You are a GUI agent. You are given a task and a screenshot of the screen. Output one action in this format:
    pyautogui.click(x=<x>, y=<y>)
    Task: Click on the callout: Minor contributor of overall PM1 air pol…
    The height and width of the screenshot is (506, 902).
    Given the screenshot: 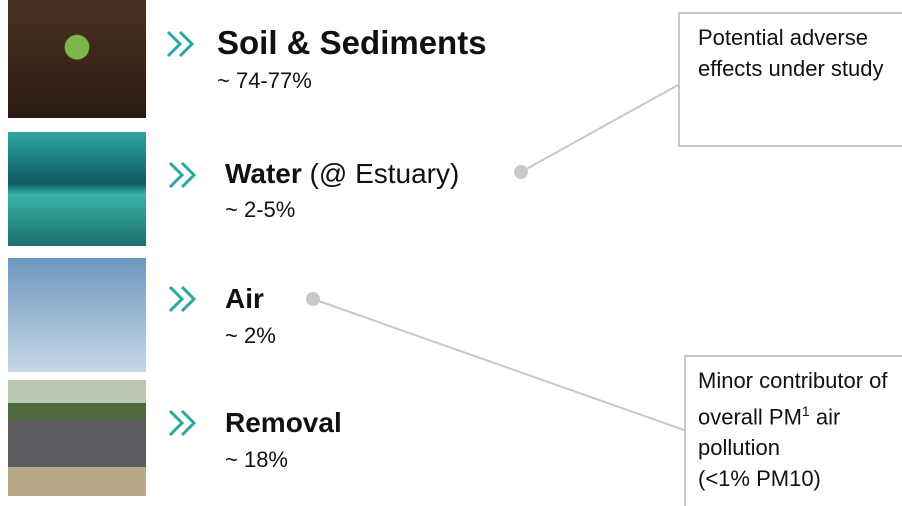 What is the action you would take?
    pyautogui.click(x=793, y=430)
    